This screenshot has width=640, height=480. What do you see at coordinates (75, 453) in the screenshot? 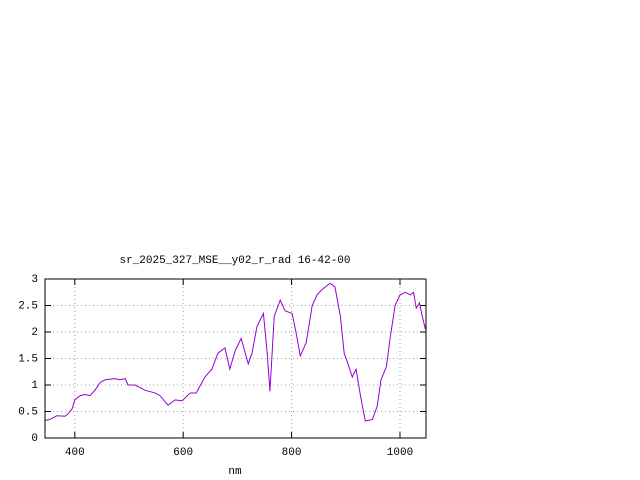
I see `x-tick-label: 400` at bounding box center [75, 453].